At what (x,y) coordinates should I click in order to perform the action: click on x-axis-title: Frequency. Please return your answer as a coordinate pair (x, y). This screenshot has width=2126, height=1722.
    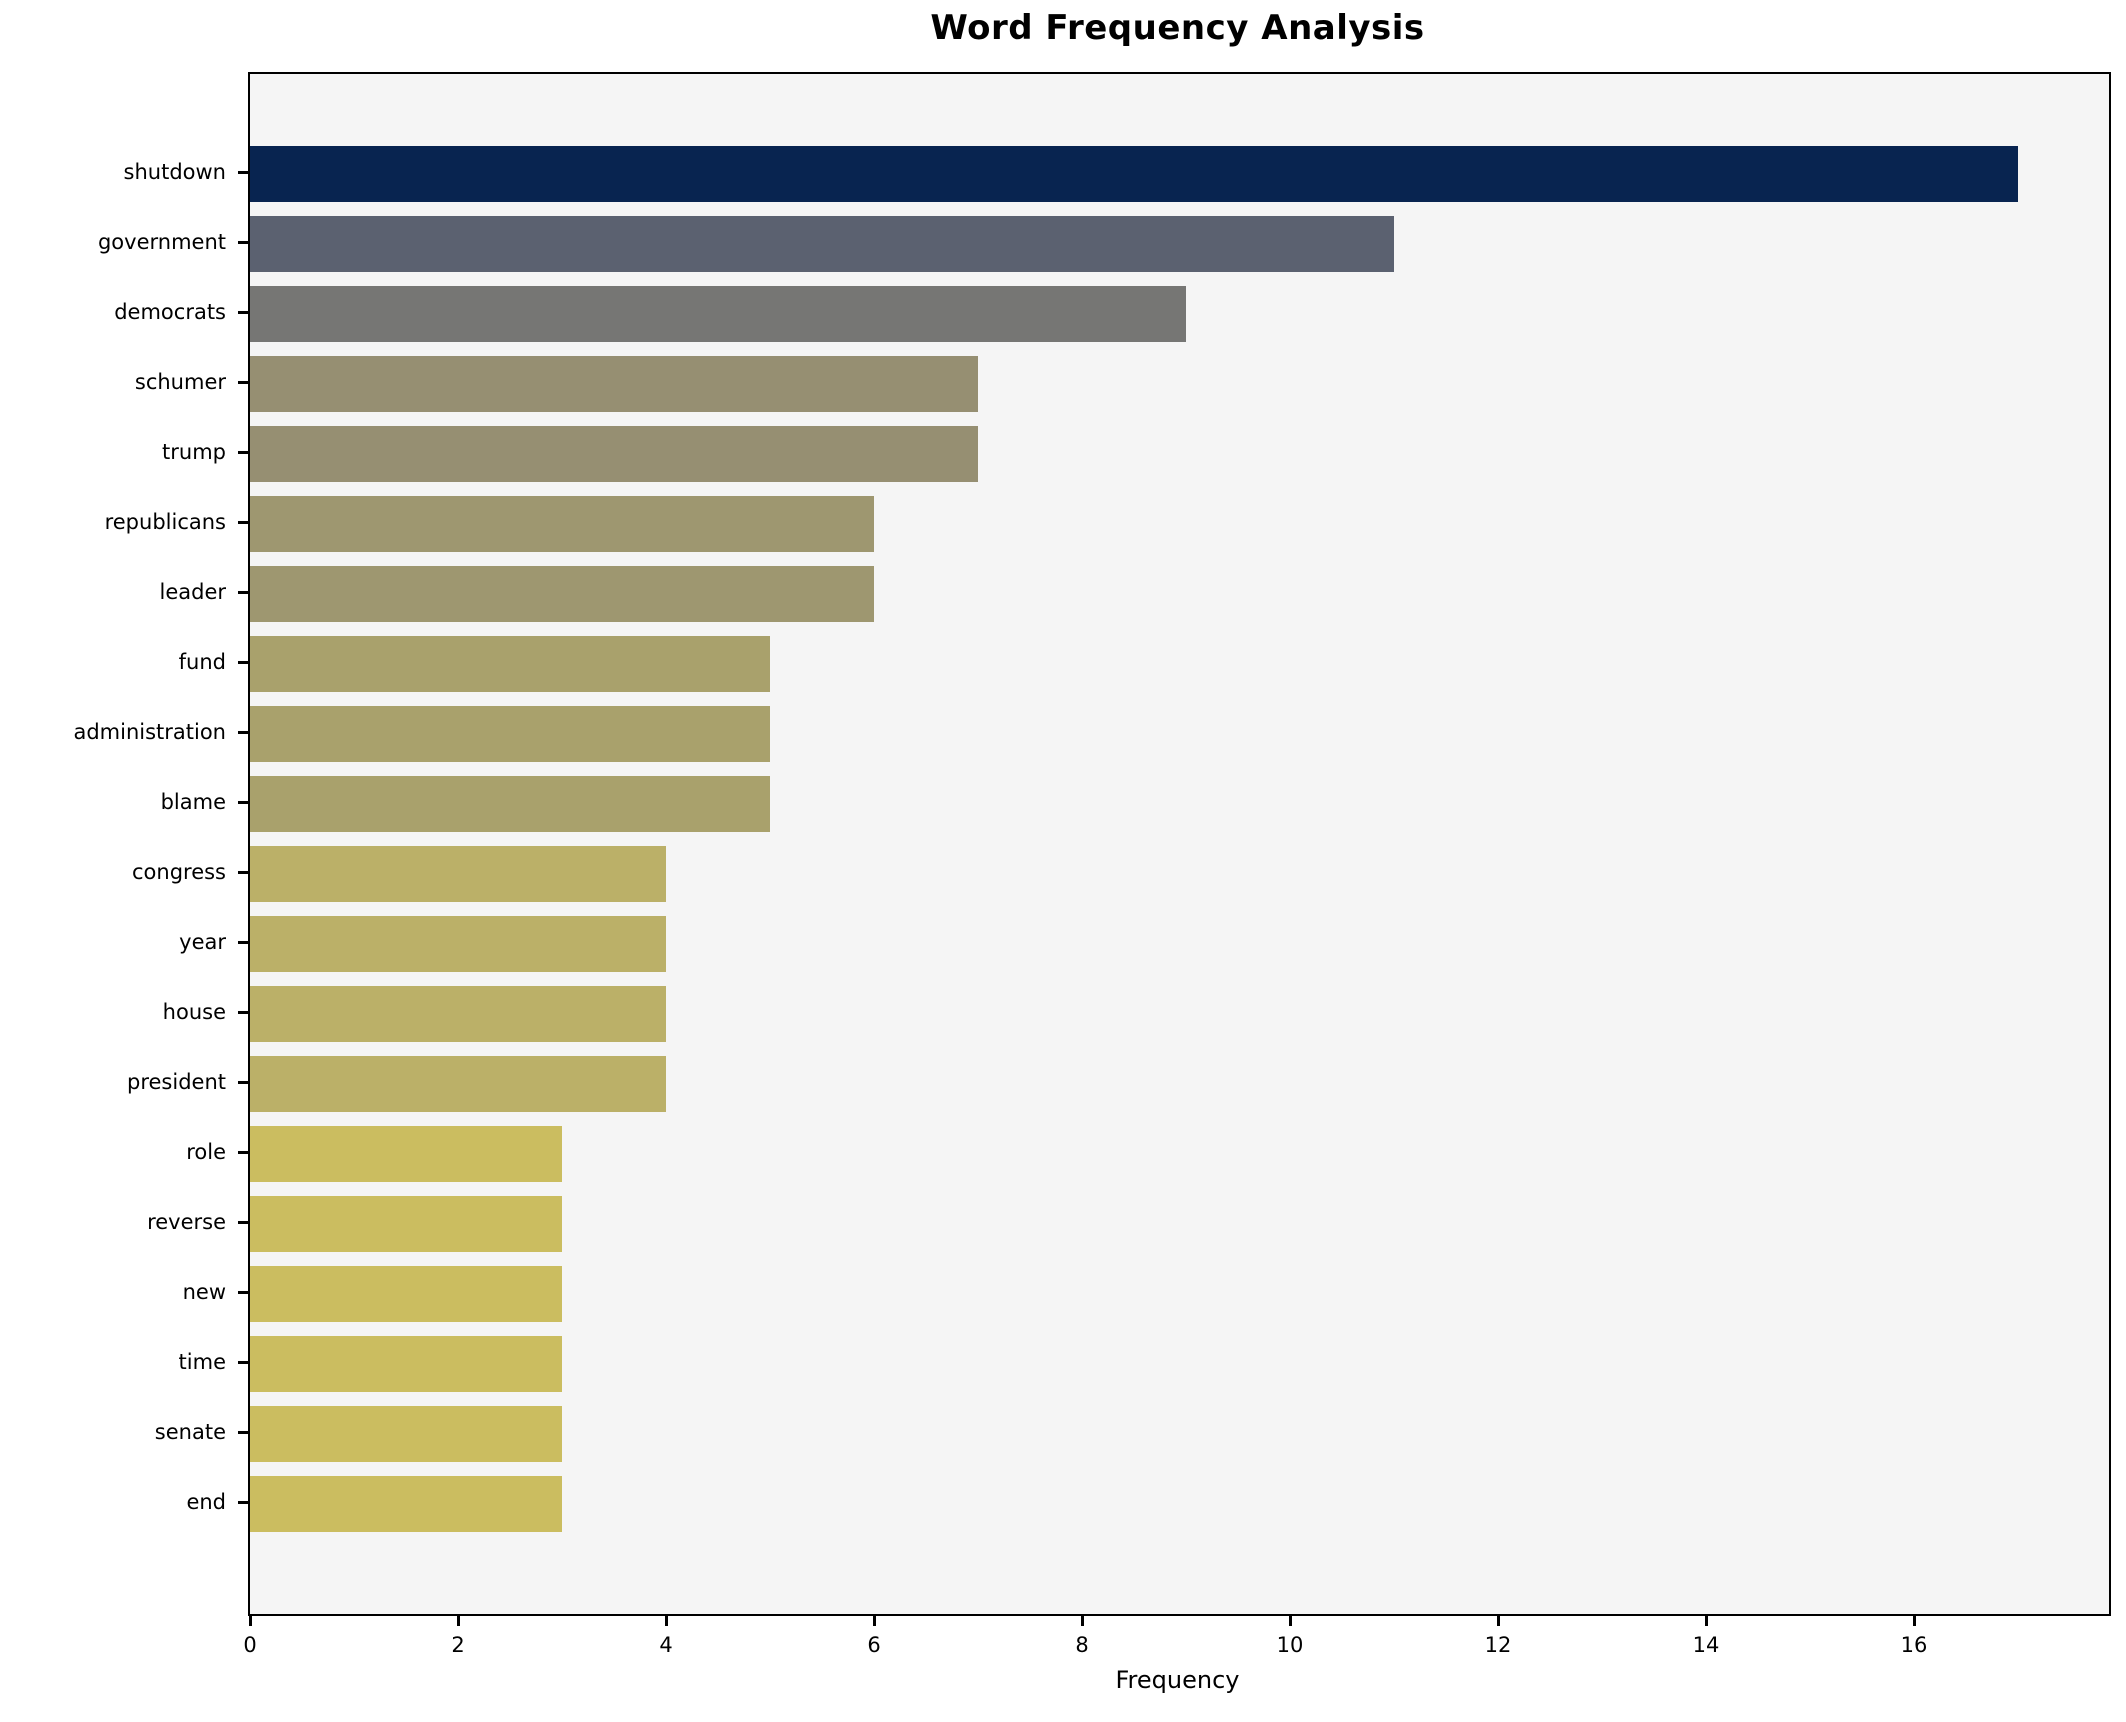
    Looking at the image, I should click on (1177, 1680).